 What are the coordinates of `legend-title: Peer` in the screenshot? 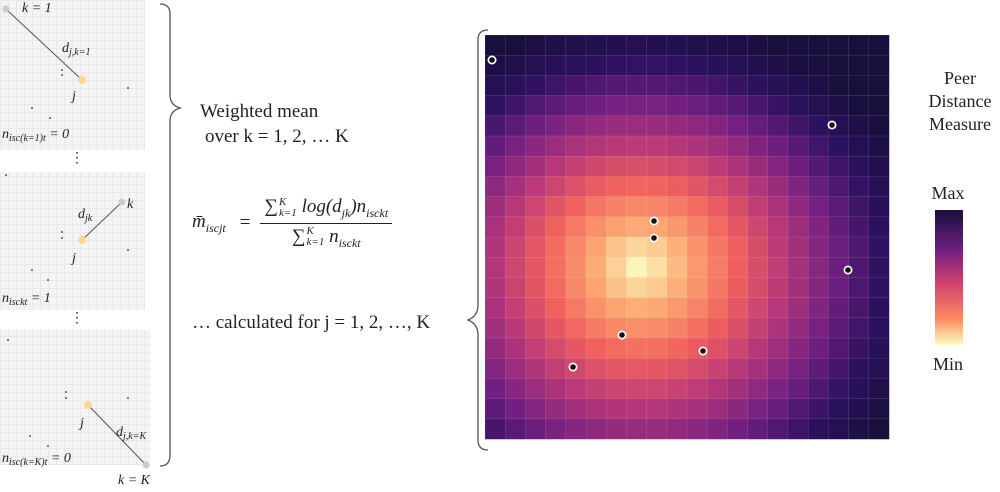 It's located at (960, 78).